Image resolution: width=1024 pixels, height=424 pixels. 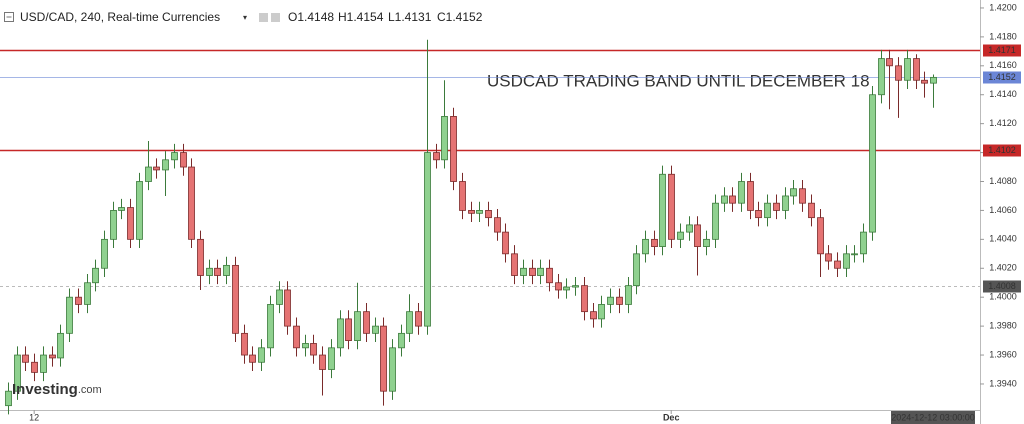 What do you see at coordinates (1003, 94) in the screenshot?
I see `y-tick-label: 1.4140` at bounding box center [1003, 94].